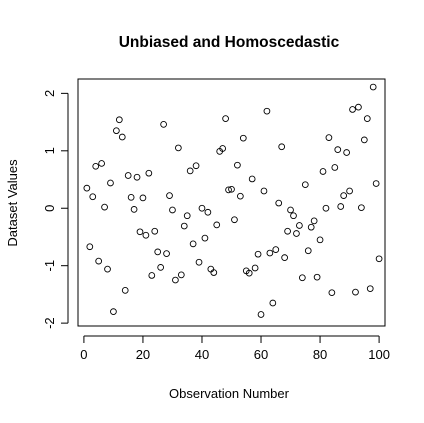  Describe the element at coordinates (49, 150) in the screenshot. I see `y-tick-label: 1` at that location.